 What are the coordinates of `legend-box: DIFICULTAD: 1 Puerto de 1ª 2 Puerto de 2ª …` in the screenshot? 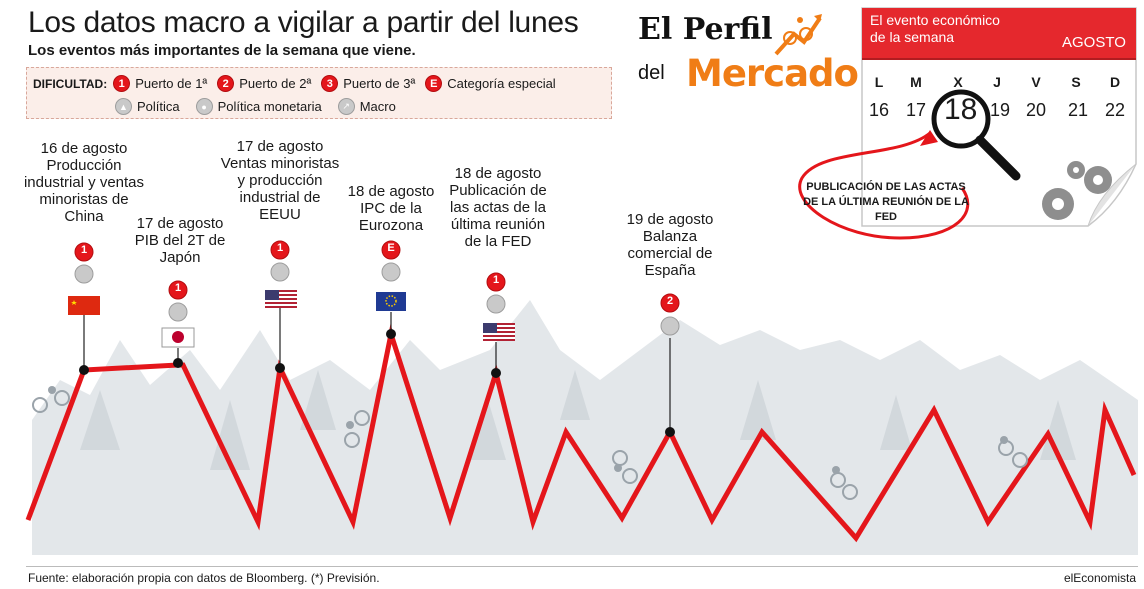 It's located at (319, 93).